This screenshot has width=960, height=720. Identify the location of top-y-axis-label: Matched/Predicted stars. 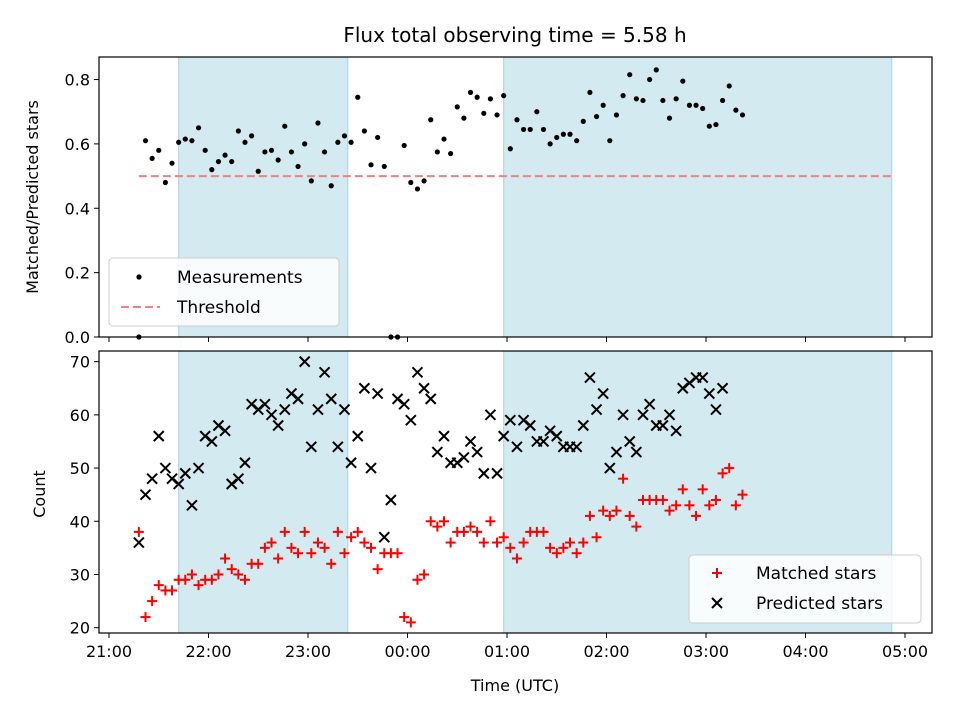
(32, 197).